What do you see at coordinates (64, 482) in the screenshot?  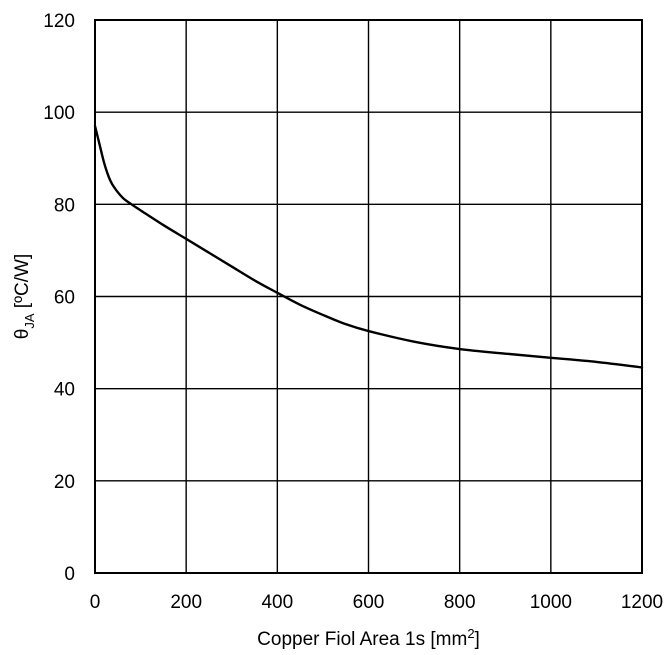 I see `y-tick-label: 20` at bounding box center [64, 482].